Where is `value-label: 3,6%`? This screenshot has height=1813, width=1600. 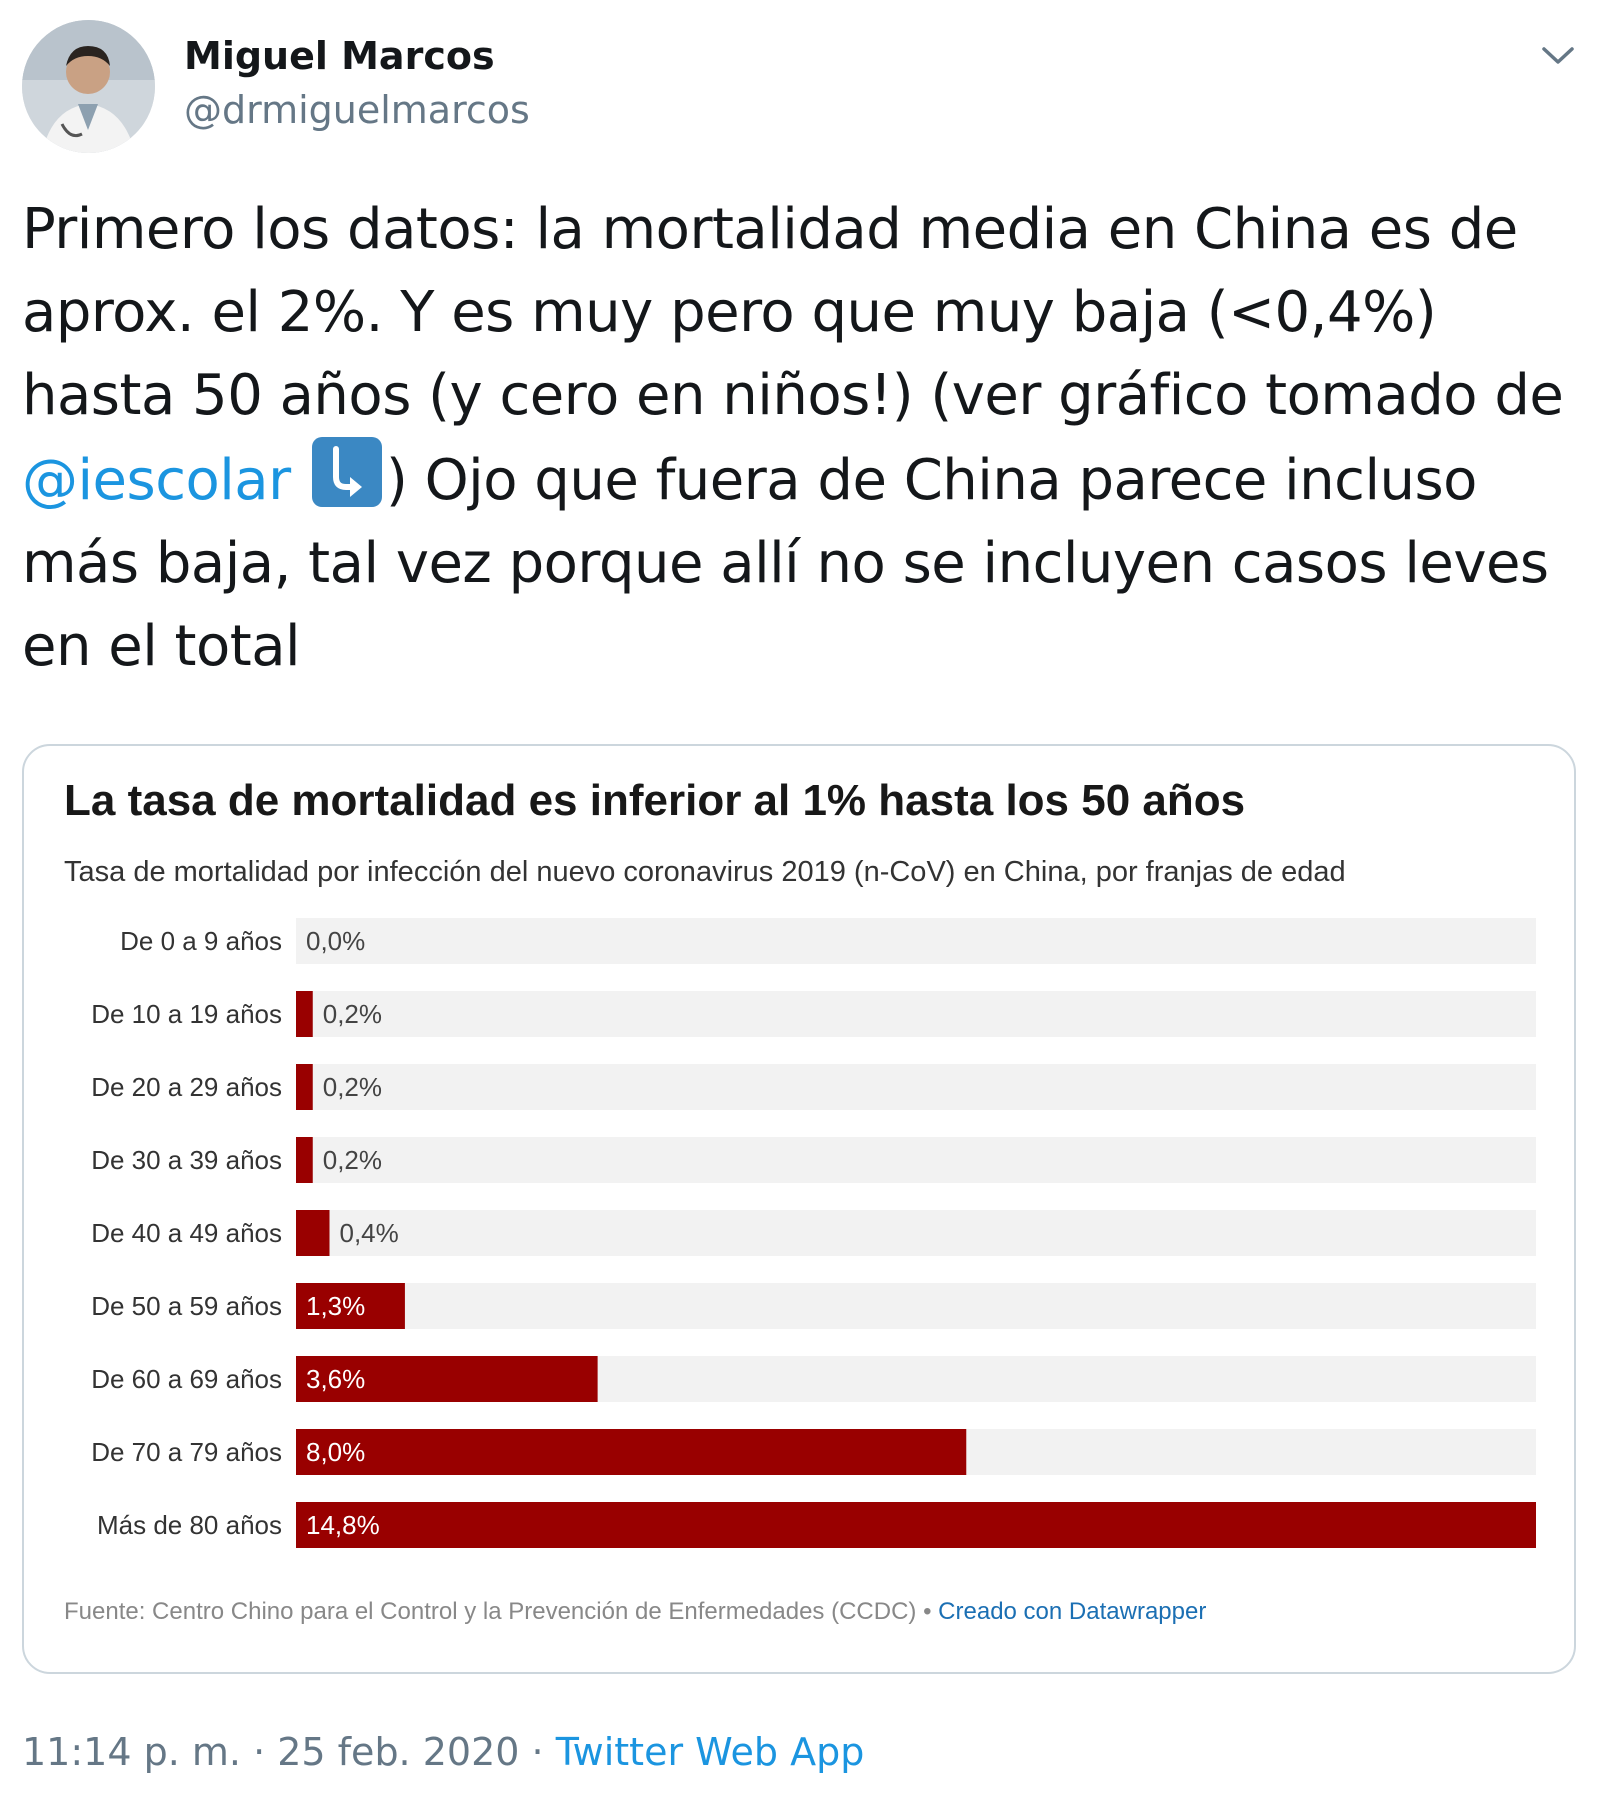 value-label: 3,6% is located at coordinates (335, 1379).